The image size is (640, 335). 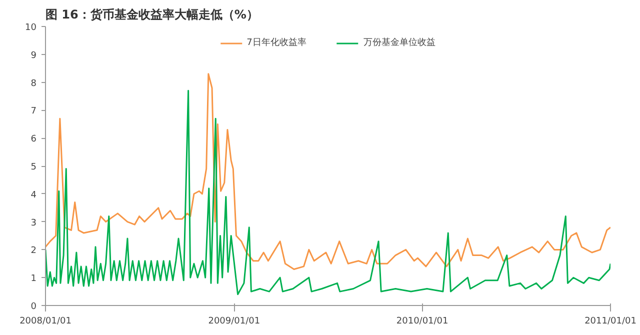 What do you see at coordinates (33, 111) in the screenshot?
I see `y-tick-label: 7` at bounding box center [33, 111].